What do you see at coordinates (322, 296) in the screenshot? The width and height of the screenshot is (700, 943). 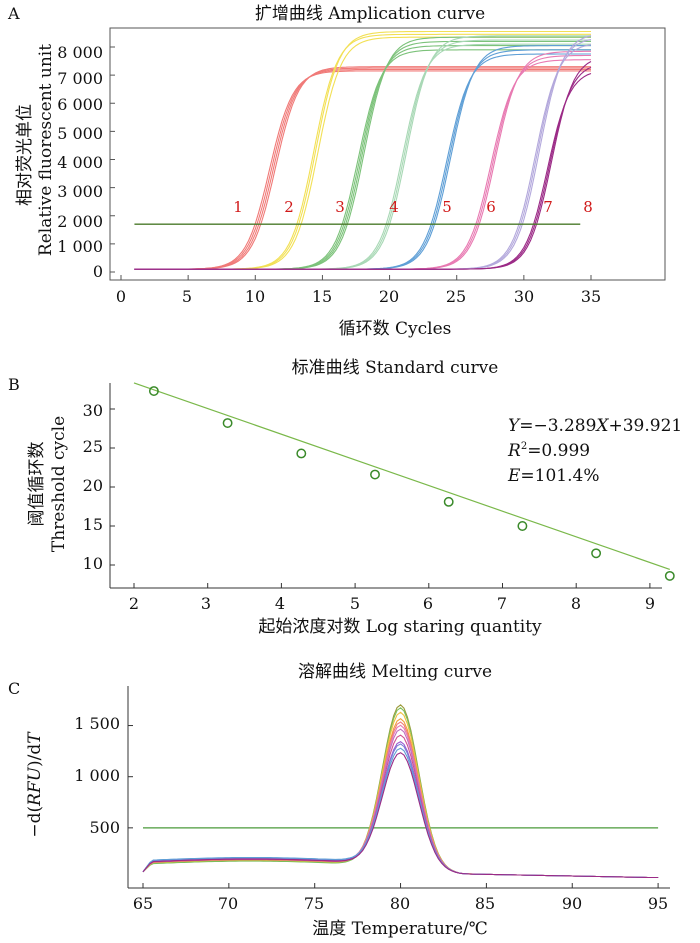 I see `x-tick-label: 15` at bounding box center [322, 296].